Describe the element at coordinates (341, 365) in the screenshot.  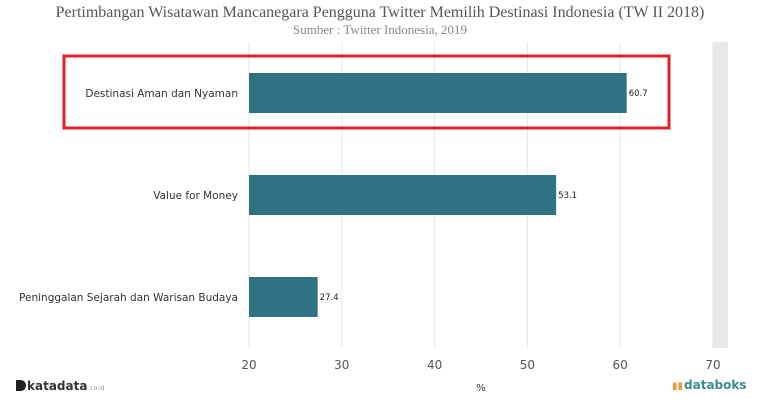
I see `x-tick-label: 30` at that location.